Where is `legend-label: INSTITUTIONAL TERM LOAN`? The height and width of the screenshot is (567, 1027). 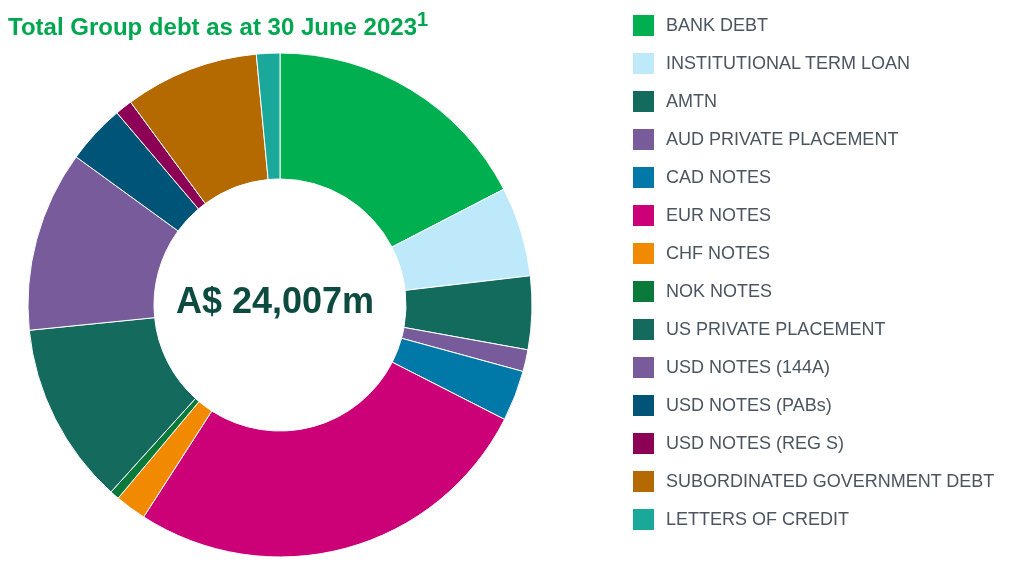 legend-label: INSTITUTIONAL TERM LOAN is located at coordinates (788, 63).